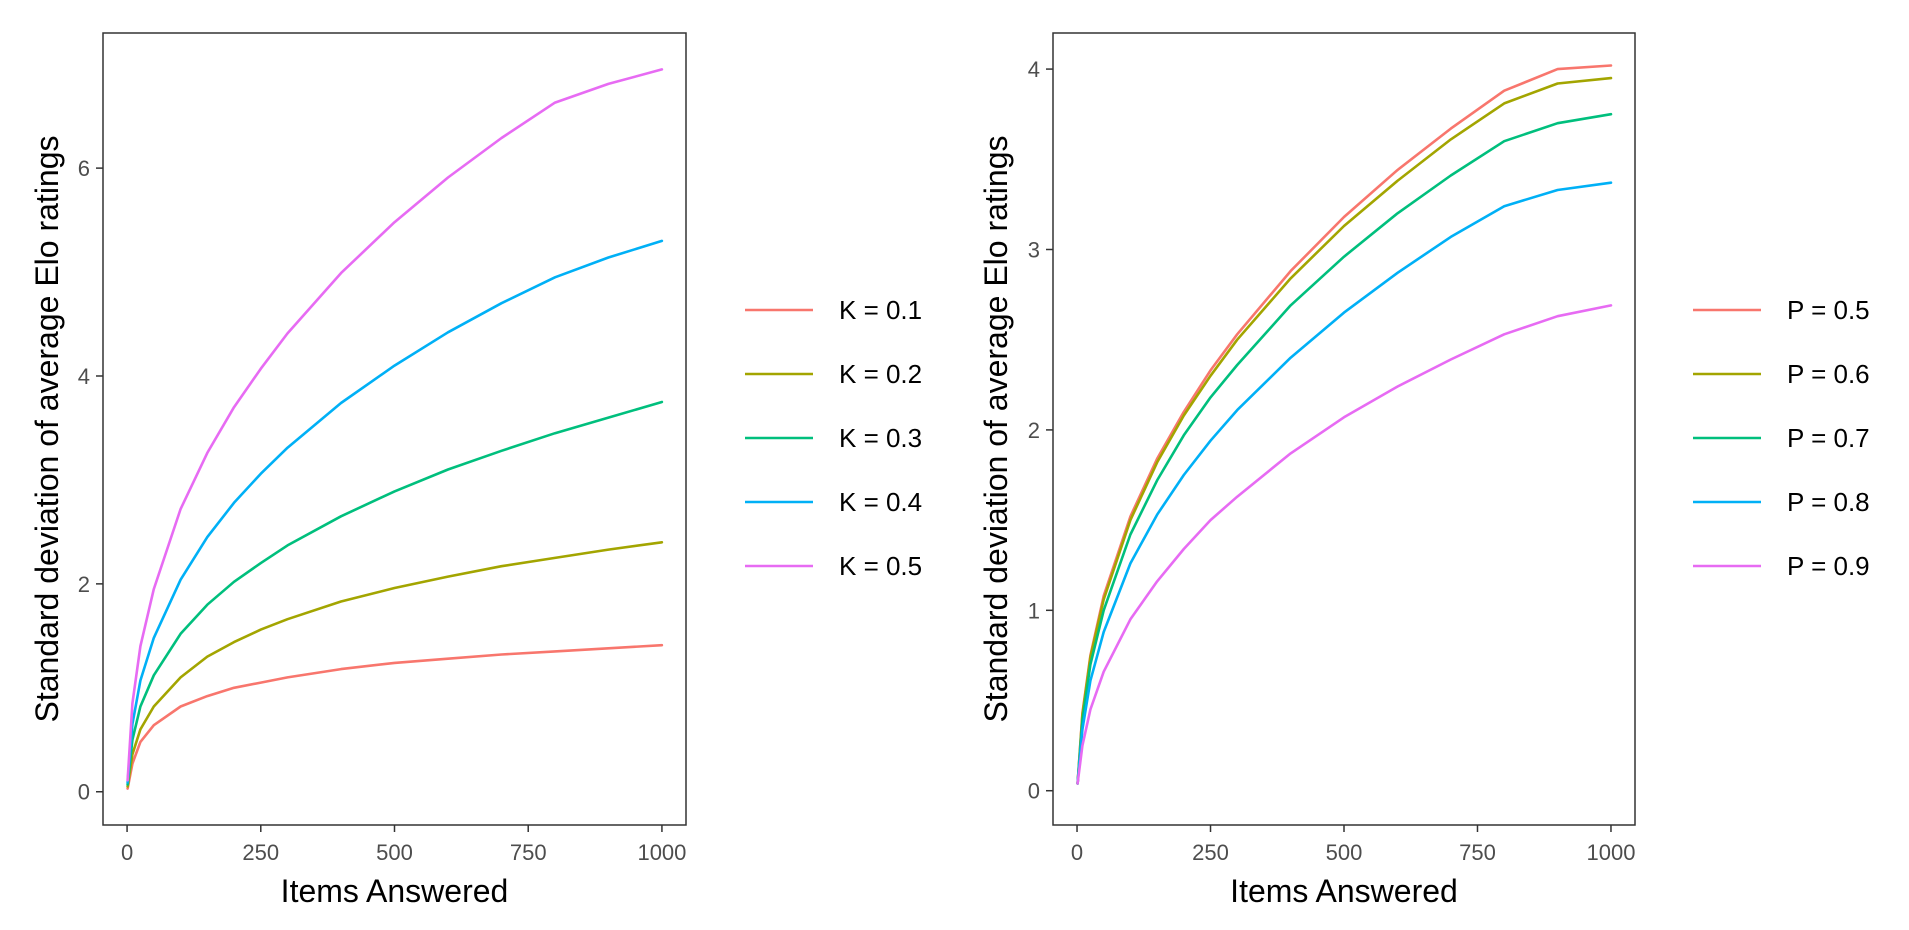  Describe the element at coordinates (833, 502) in the screenshot. I see `legend-item: K = 0.4` at that location.